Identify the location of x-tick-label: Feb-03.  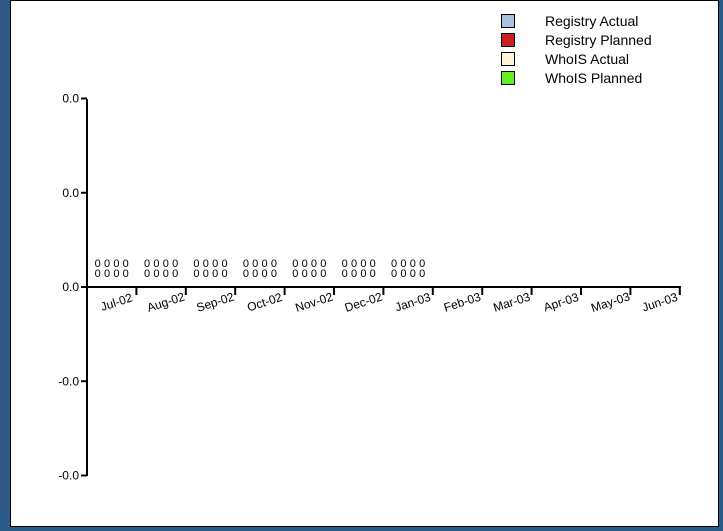
(462, 302).